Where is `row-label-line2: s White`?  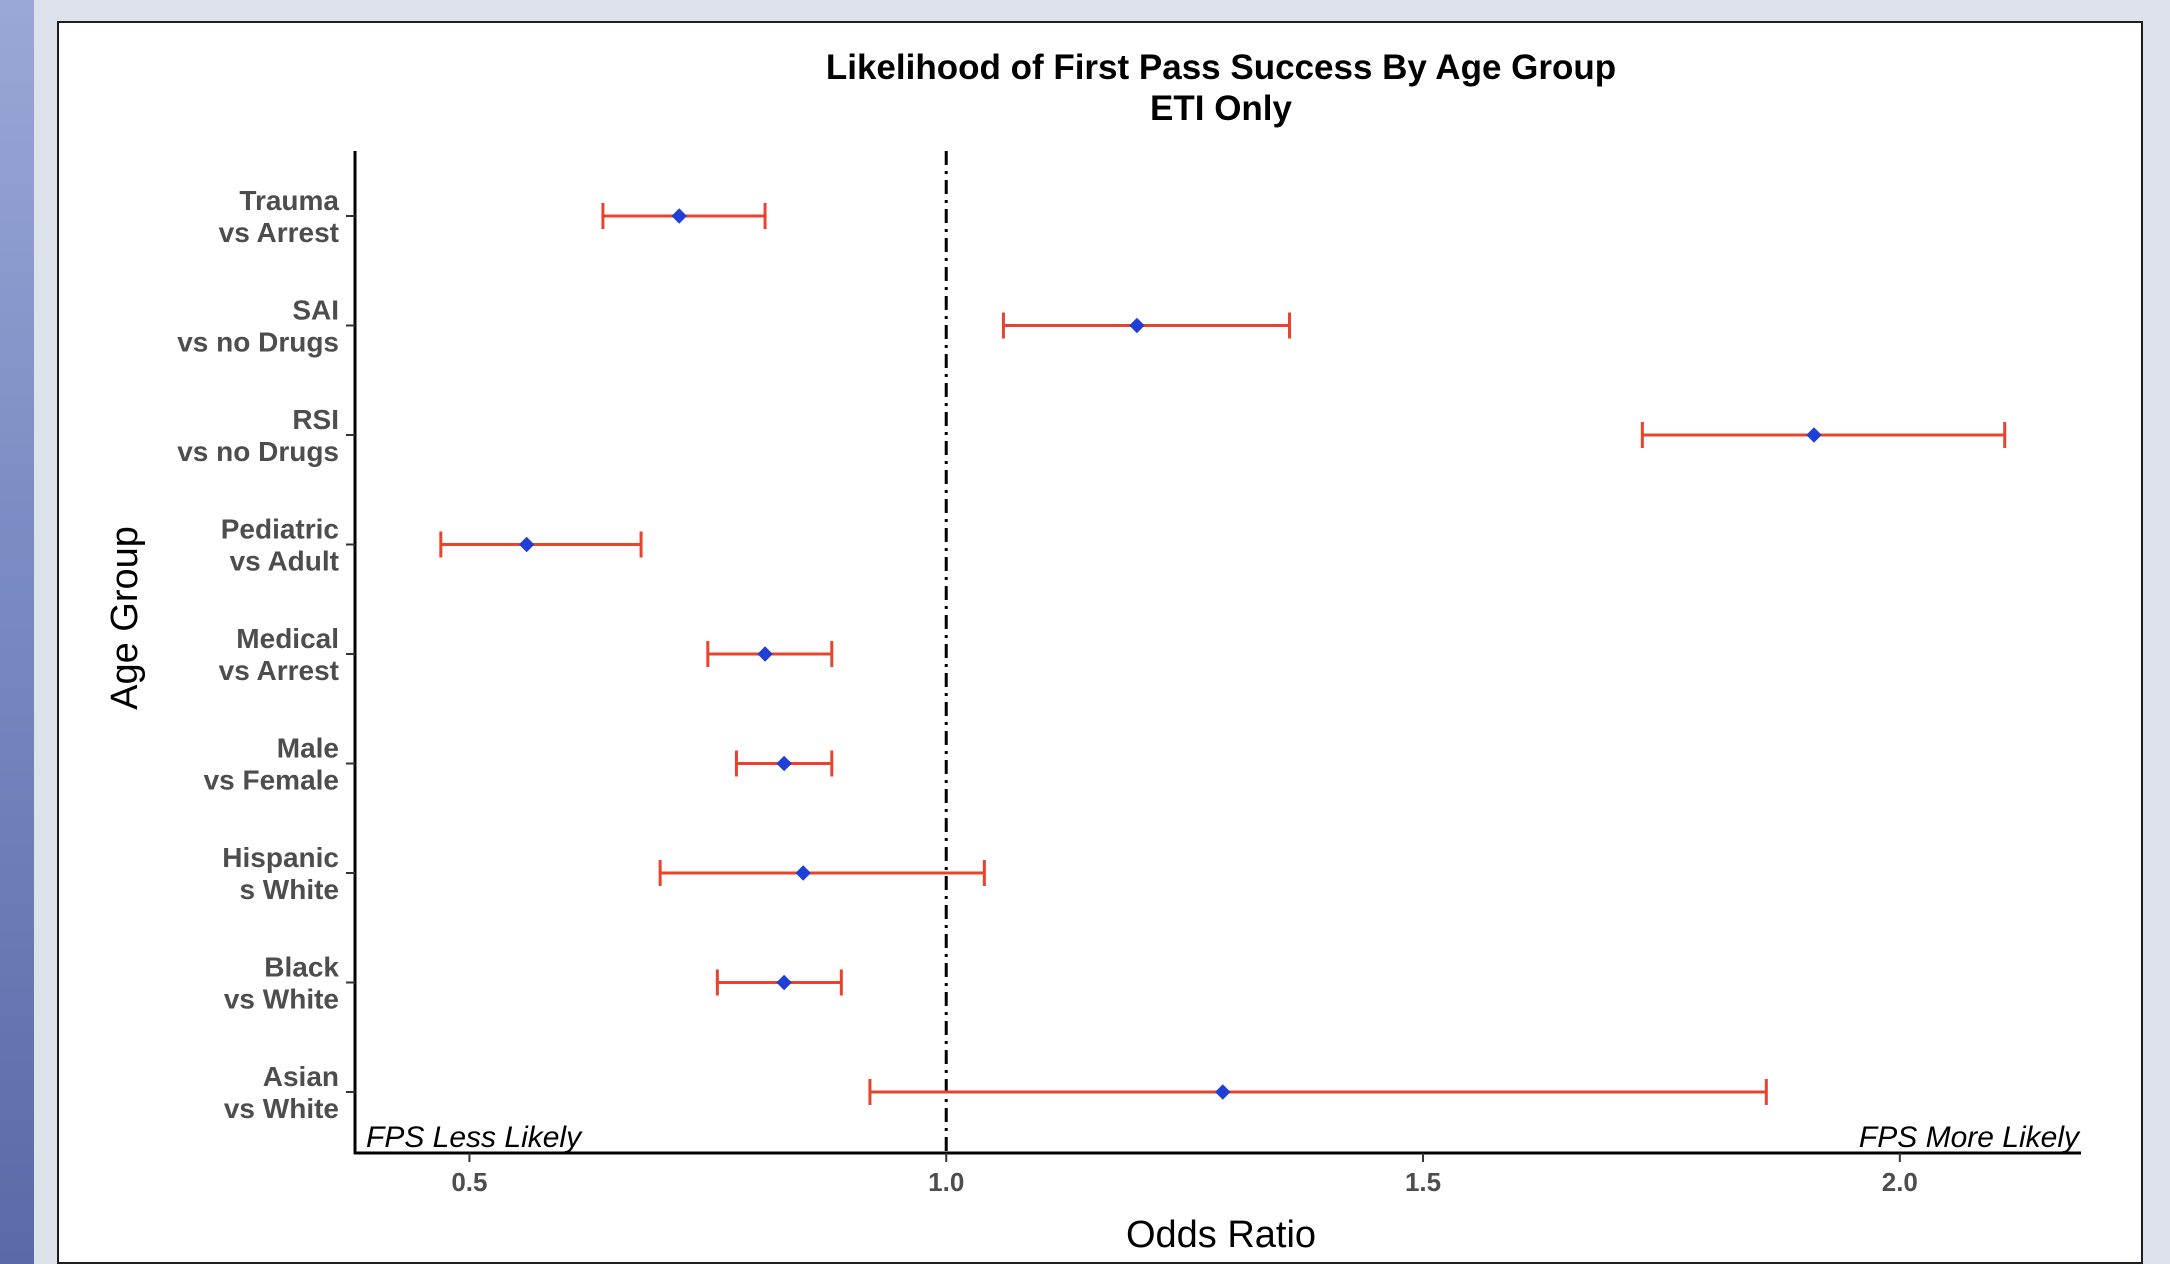
row-label-line2: s White is located at coordinates (289, 889).